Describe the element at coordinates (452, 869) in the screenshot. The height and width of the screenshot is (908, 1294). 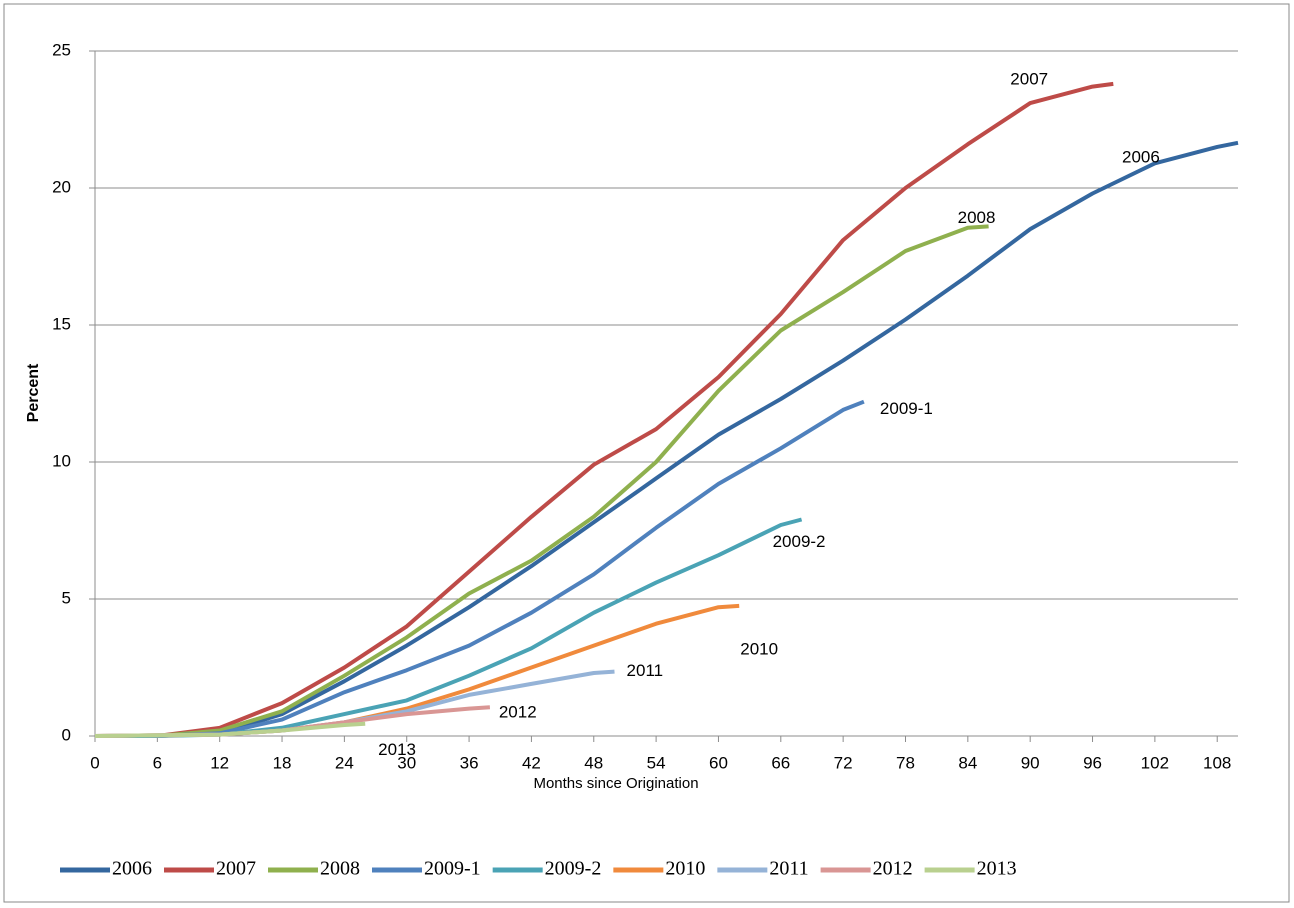
I see `legend-label: 2009-1` at that location.